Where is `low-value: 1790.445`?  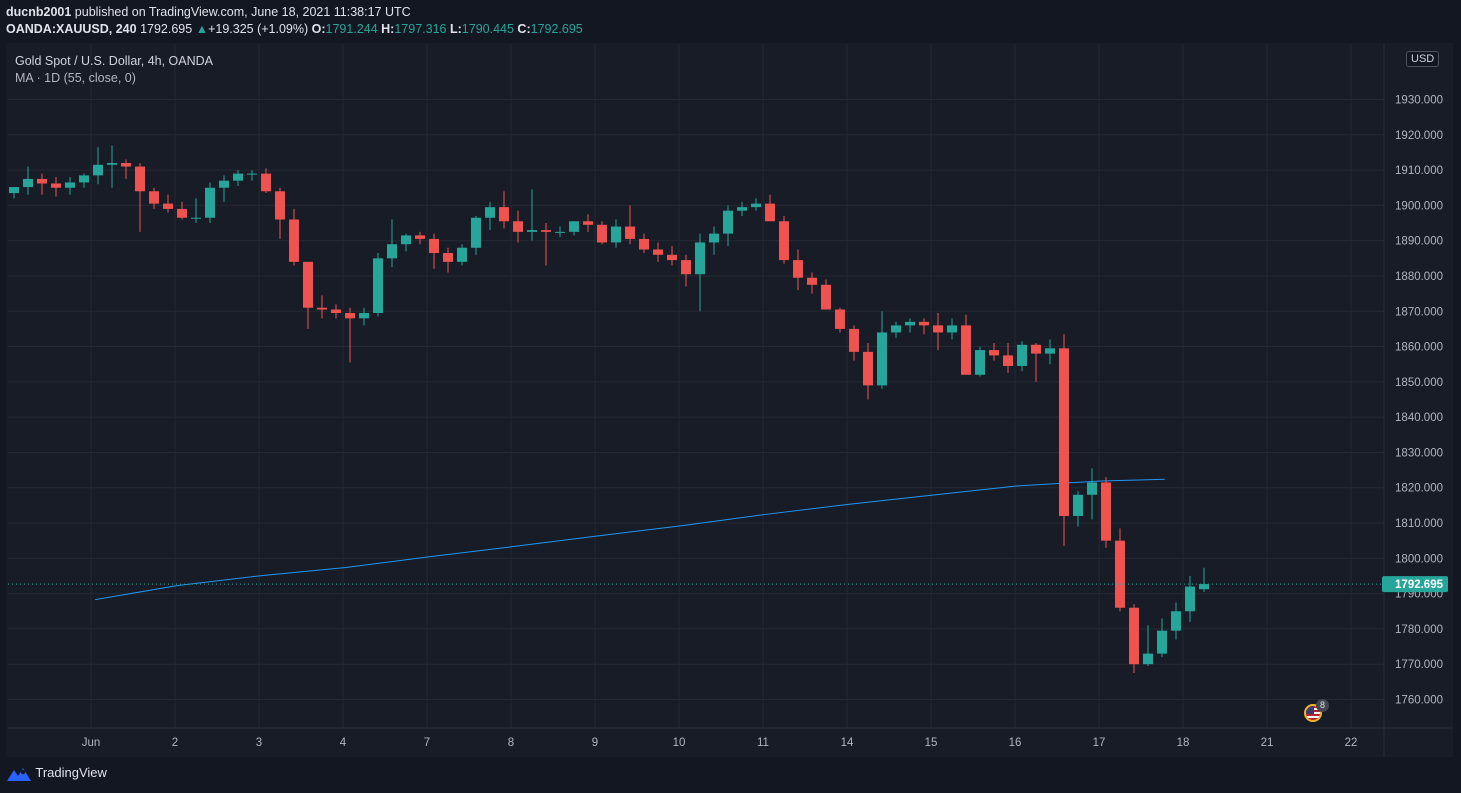
low-value: 1790.445 is located at coordinates (487, 29).